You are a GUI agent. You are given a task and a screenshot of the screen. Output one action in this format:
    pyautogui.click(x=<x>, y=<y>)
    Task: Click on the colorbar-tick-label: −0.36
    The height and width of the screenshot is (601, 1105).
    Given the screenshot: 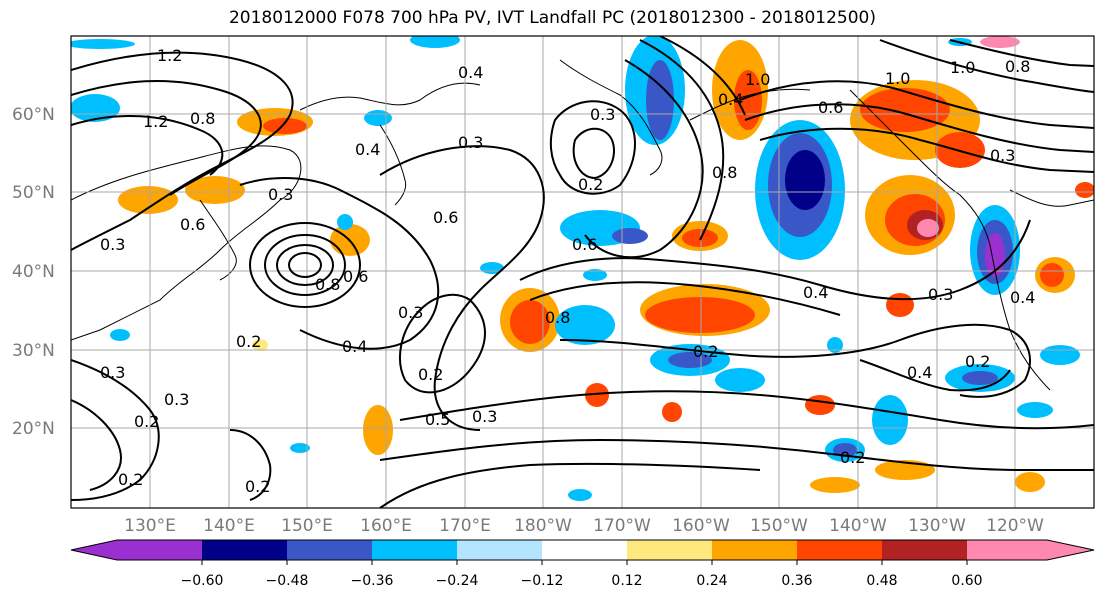 What is the action you would take?
    pyautogui.click(x=372, y=581)
    